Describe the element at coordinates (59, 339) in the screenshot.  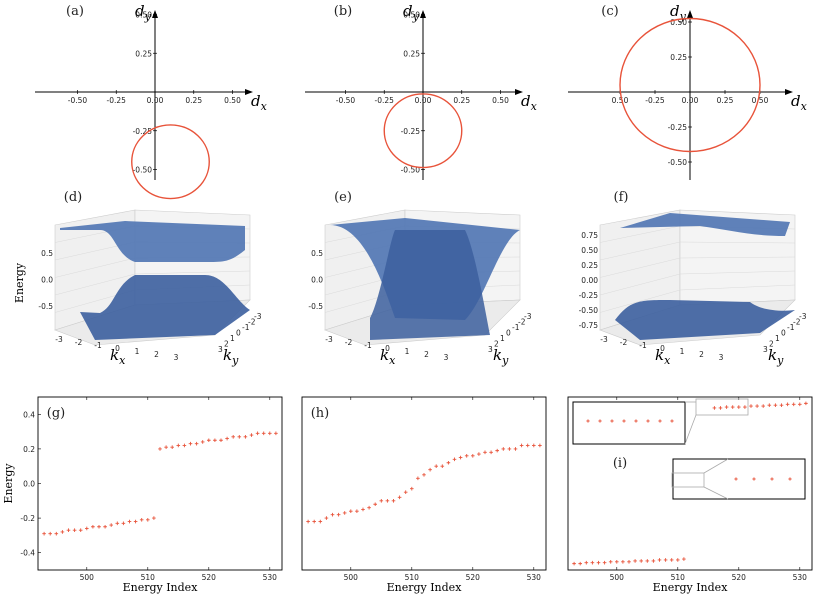
I see `kx-tick-label: -3` at that location.